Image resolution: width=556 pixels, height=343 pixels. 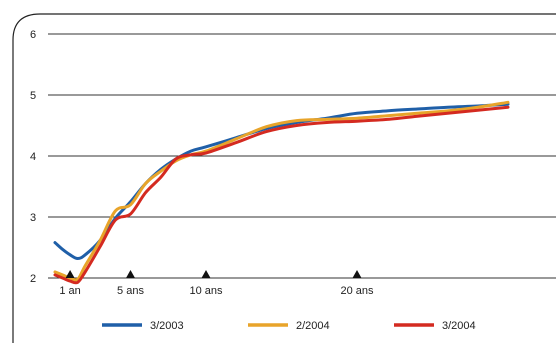 I want to click on legend: 3/2003 2/2004 3/2004, so click(x=289, y=326).